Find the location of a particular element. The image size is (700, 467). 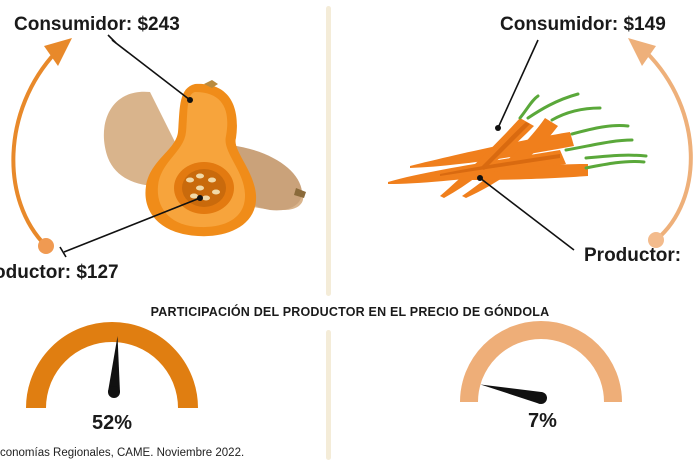

left-gauge is located at coordinates (112, 365).